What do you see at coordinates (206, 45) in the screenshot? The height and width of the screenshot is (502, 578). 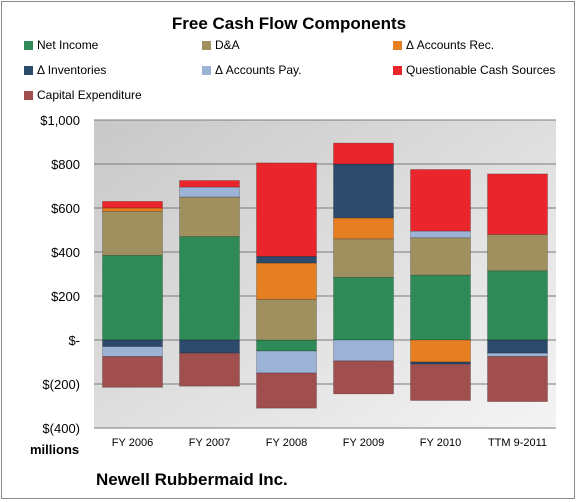 I see `legend-swatch-d-and-a` at bounding box center [206, 45].